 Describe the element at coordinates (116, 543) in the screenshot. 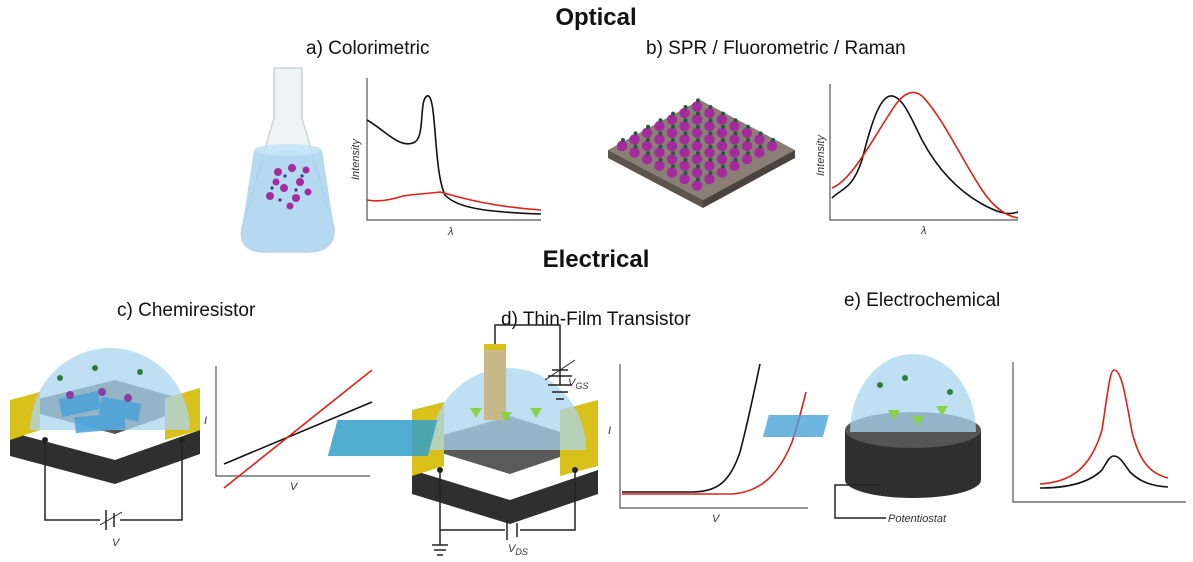

I see `panel-c-source-label: V` at that location.